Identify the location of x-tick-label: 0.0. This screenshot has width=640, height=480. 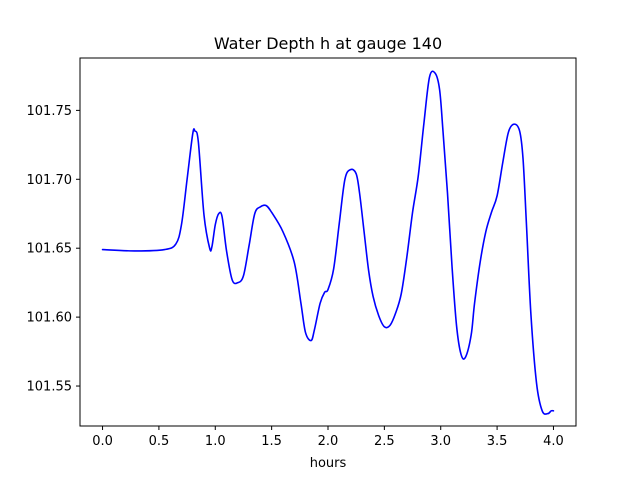
(102, 441).